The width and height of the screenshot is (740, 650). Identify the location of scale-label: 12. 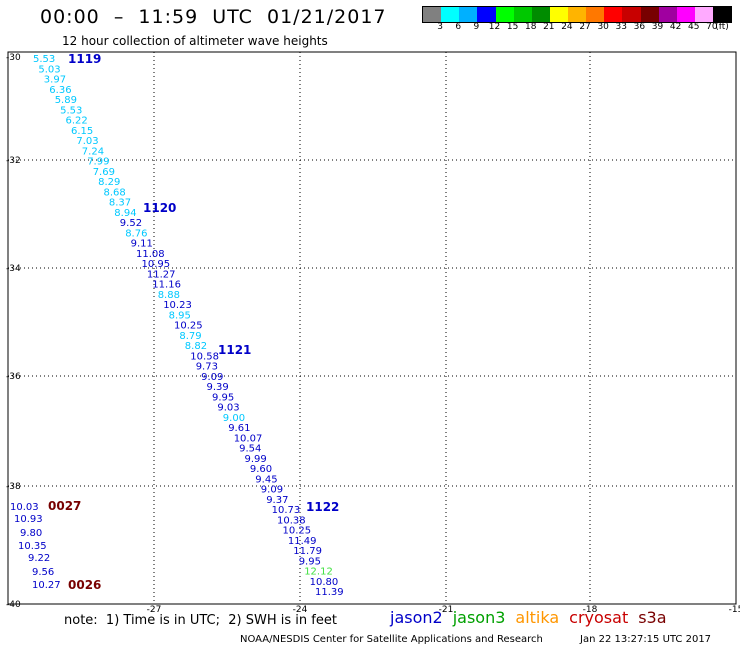
(494, 27).